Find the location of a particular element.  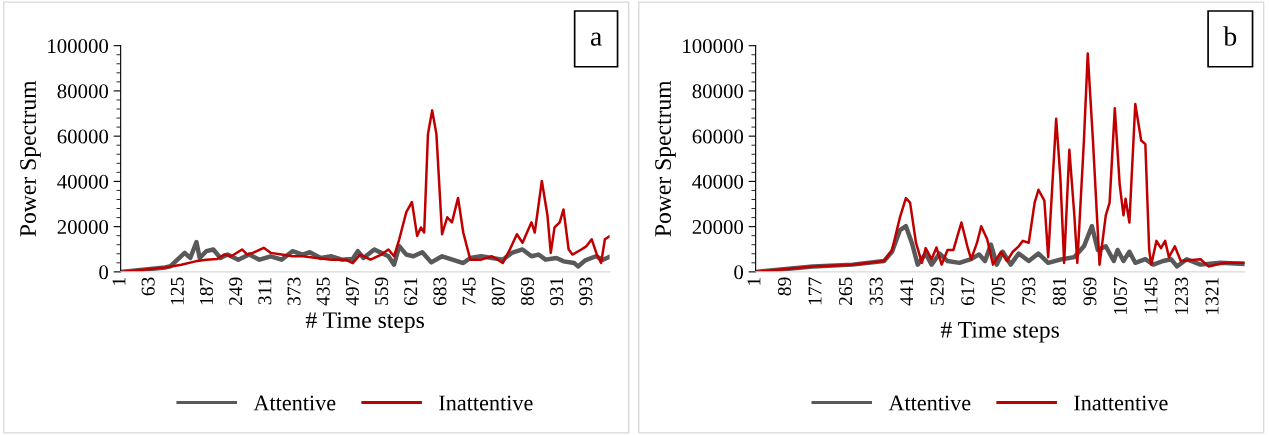

x-tick-label: 931 is located at coordinates (557, 291).